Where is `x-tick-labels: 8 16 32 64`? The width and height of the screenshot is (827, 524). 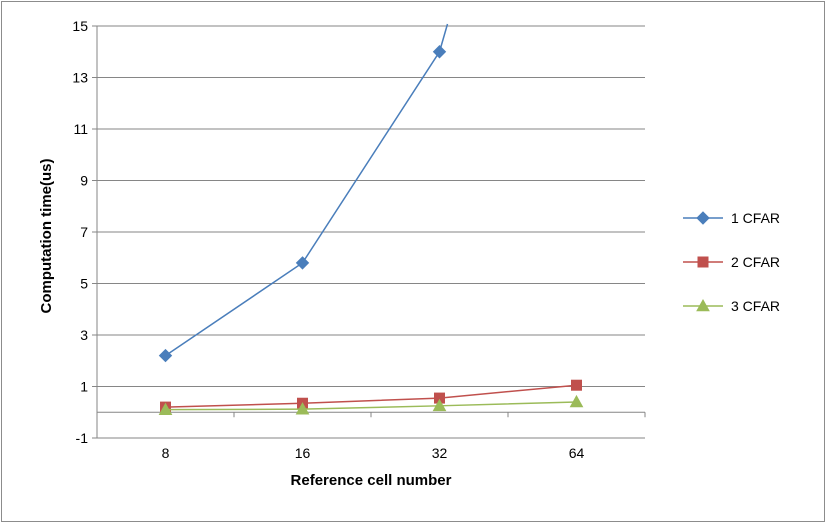 x-tick-labels: 8 16 32 64 is located at coordinates (371, 436).